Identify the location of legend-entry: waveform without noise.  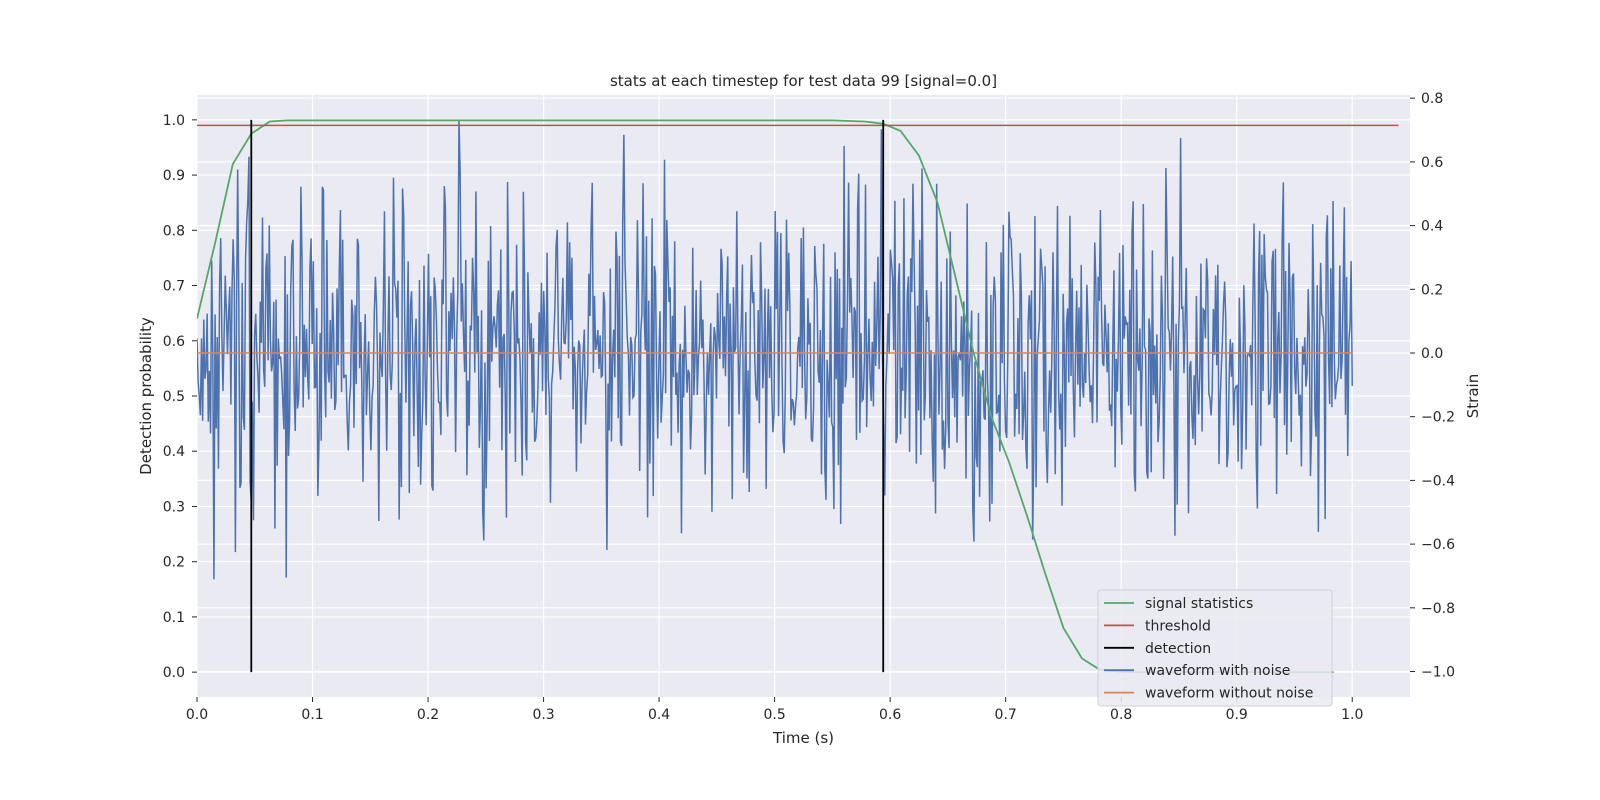
(1229, 694).